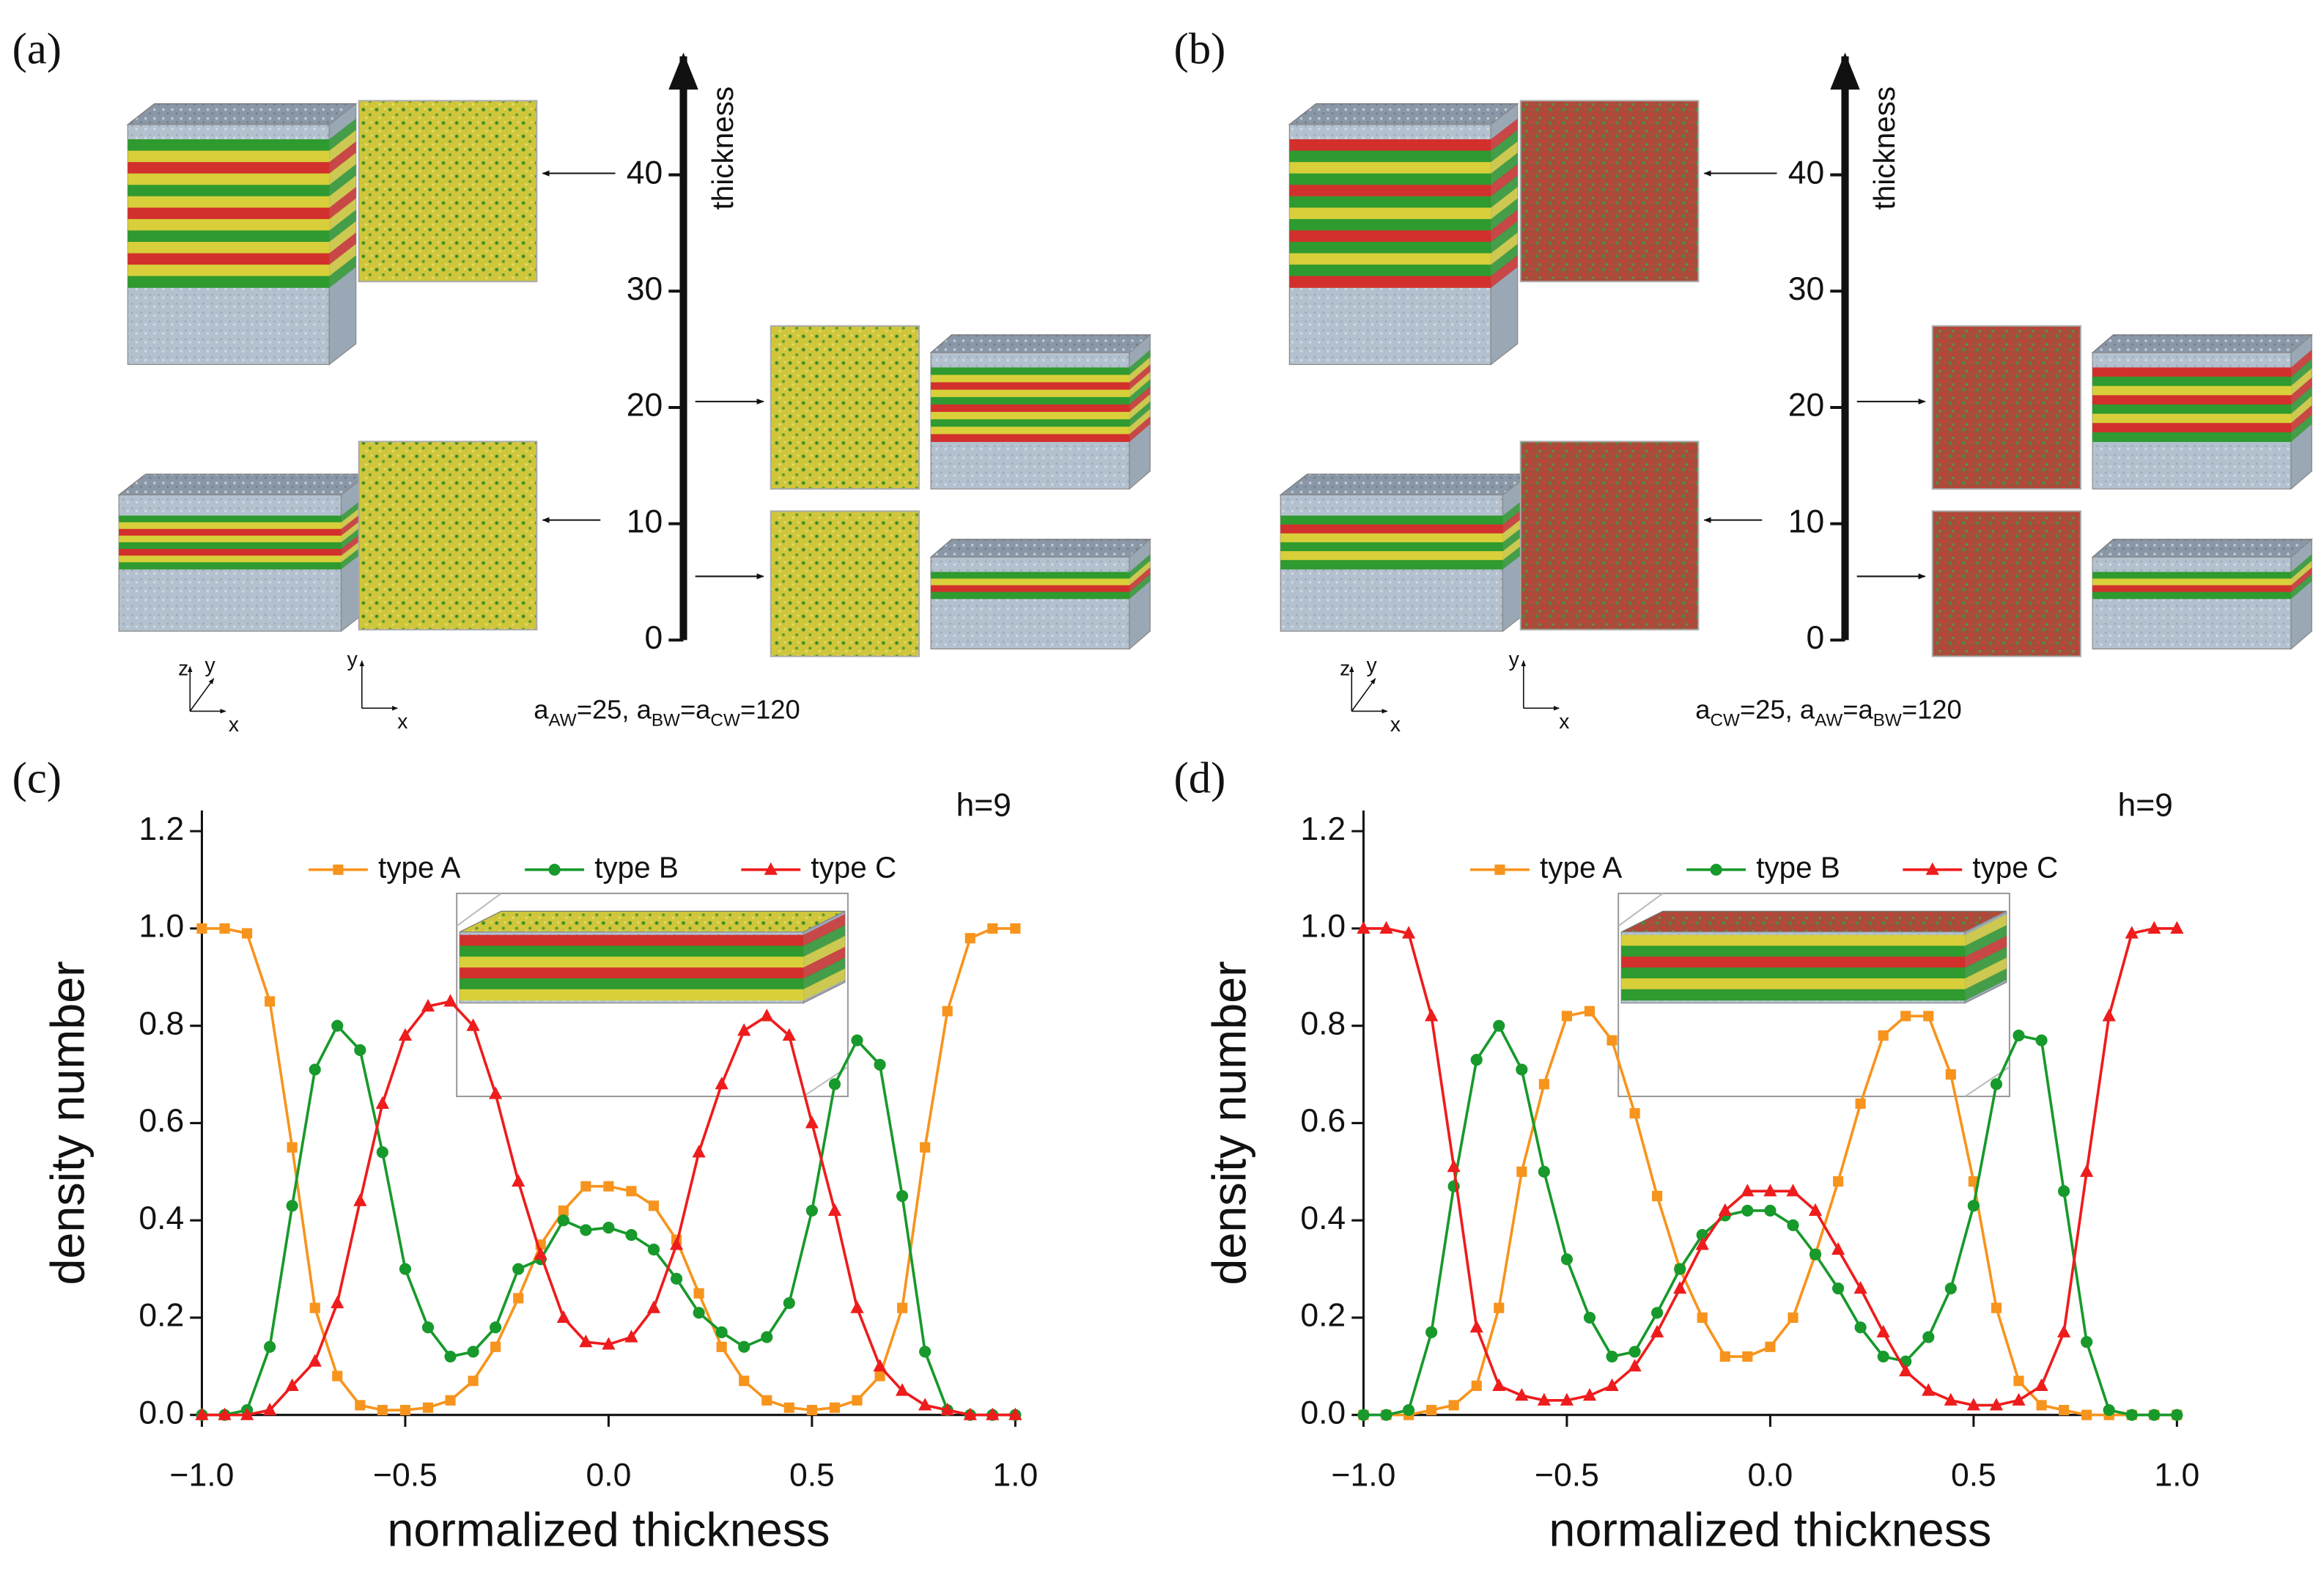 The width and height of the screenshot is (2324, 1572). Describe the element at coordinates (1815, 638) in the screenshot. I see `tick-label: 0` at that location.